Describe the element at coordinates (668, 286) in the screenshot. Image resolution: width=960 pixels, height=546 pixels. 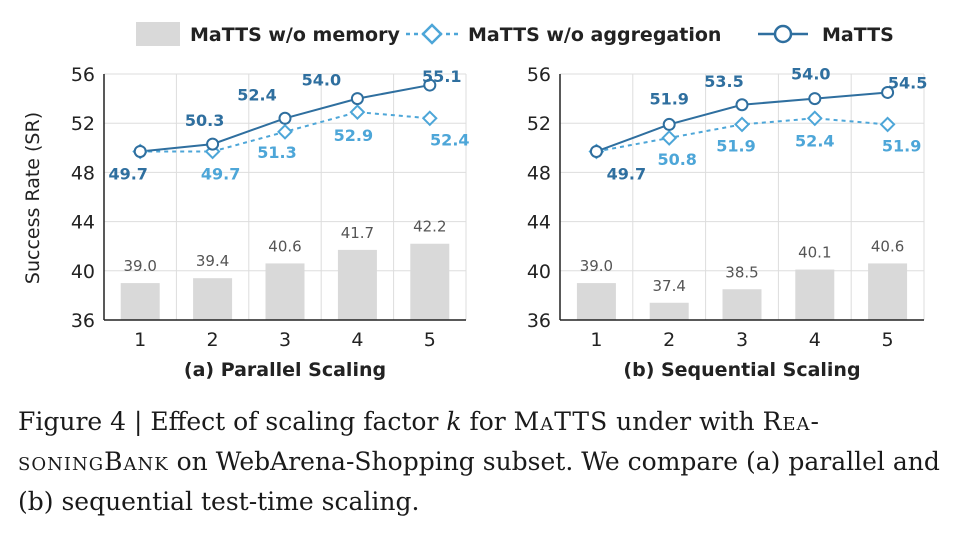
I see `bar-value-label: 37.4` at that location.